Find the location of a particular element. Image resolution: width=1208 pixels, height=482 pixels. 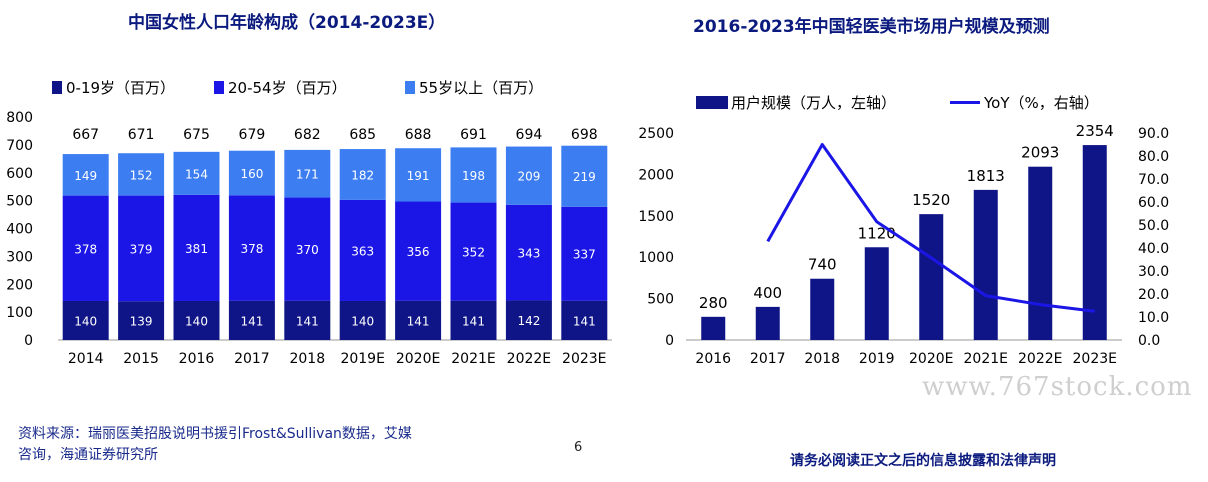

left-total-label: 671 is located at coordinates (141, 135).